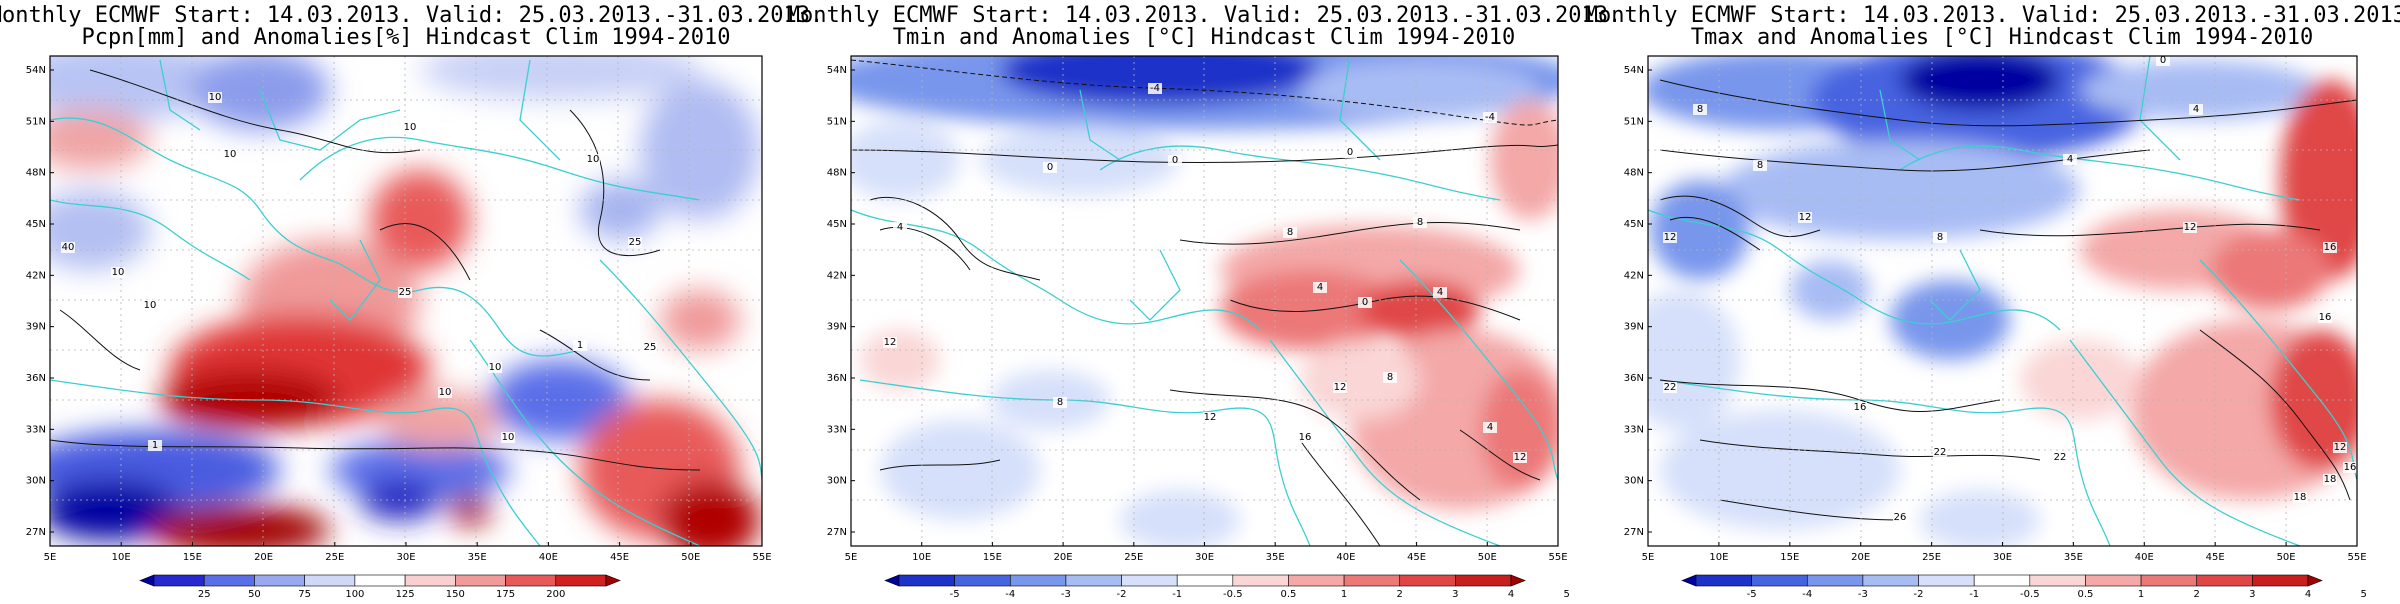 The width and height of the screenshot is (2400, 604). Describe the element at coordinates (1634, 327) in the screenshot. I see `lat-tick-label: 39N` at that location.